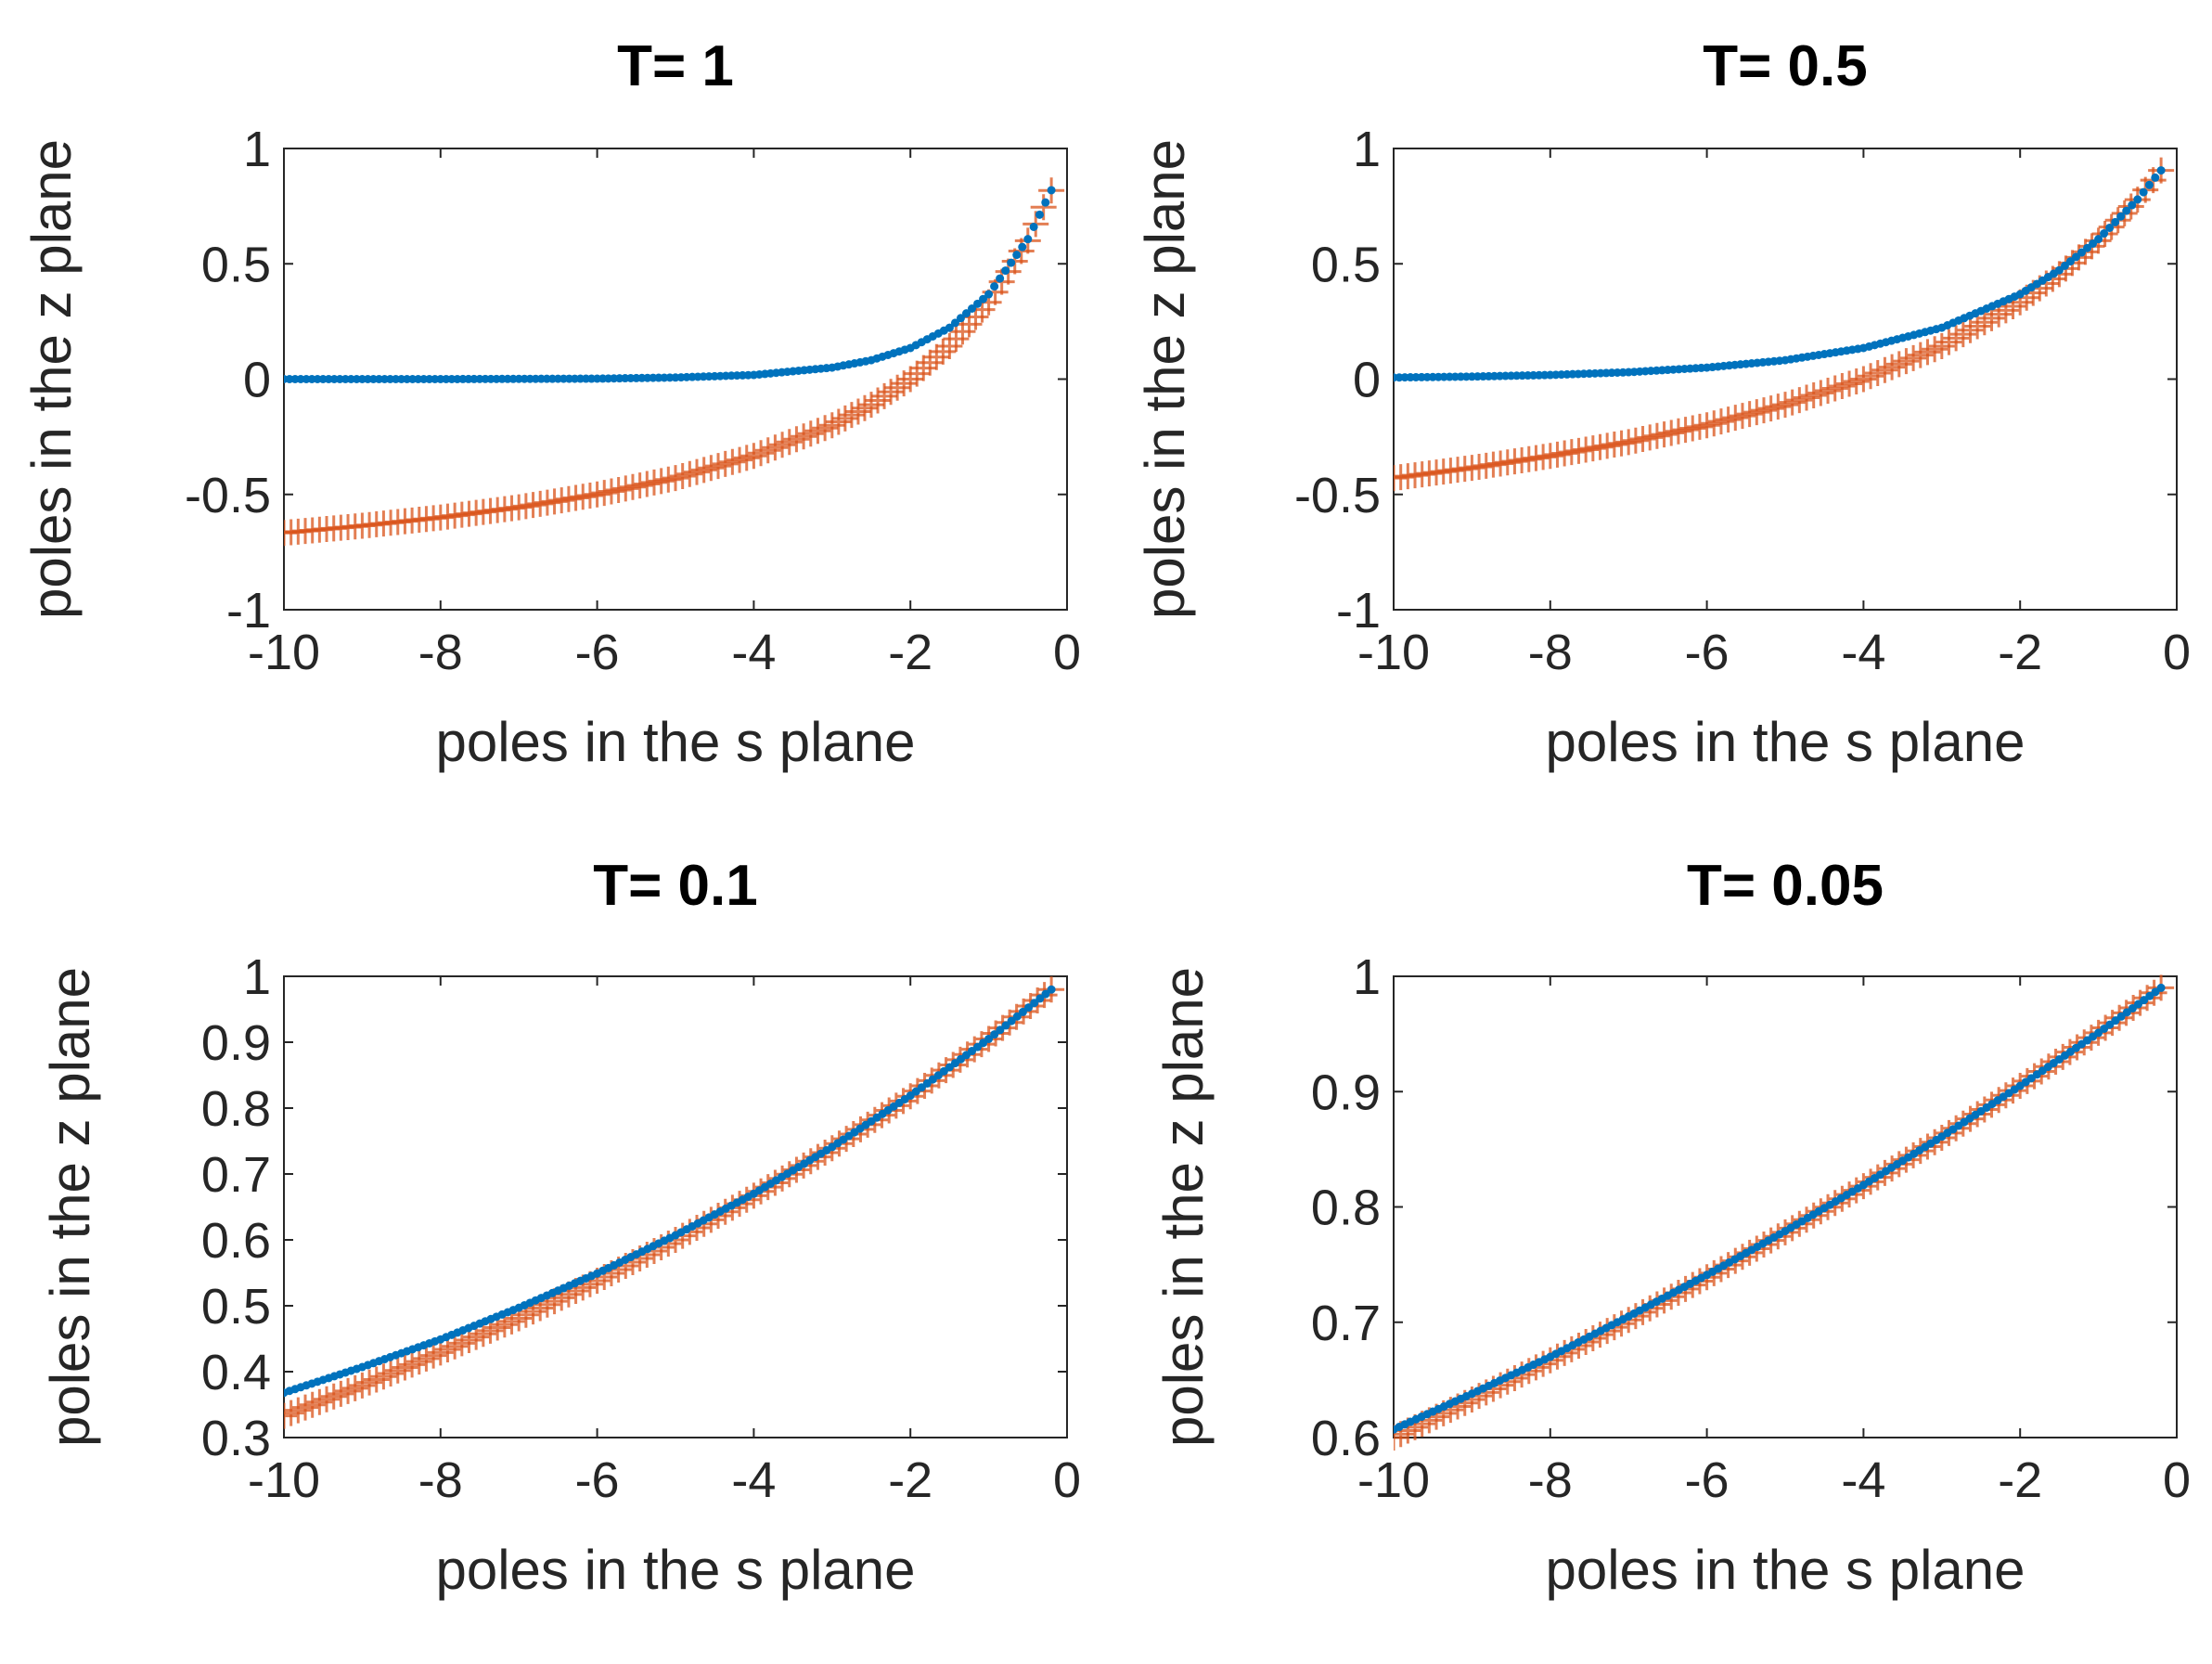 The height and width of the screenshot is (1664, 2212). Describe the element at coordinates (70, 1207) in the screenshot. I see `y-axis-label: poles in the z plane` at that location.